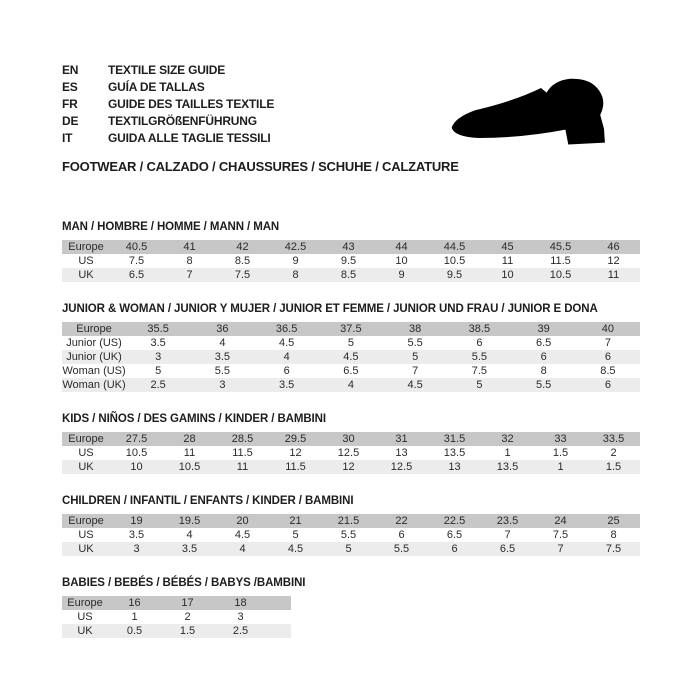 This screenshot has height=700, width=700. Describe the element at coordinates (279, 603) in the screenshot. I see `spacer-cell` at that location.